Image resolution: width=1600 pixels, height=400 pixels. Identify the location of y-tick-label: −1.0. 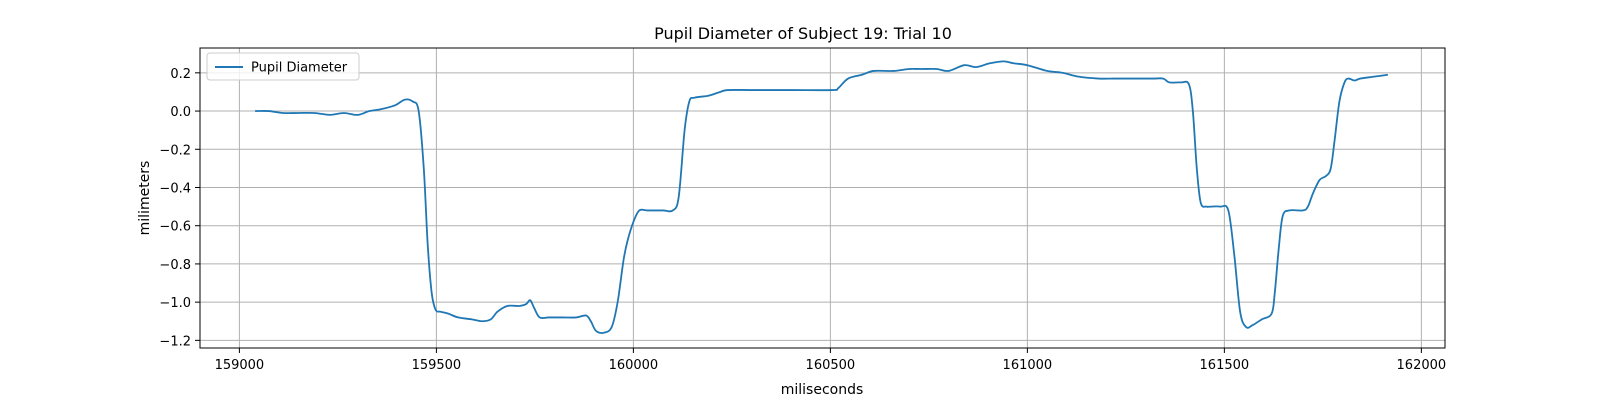
(175, 303).